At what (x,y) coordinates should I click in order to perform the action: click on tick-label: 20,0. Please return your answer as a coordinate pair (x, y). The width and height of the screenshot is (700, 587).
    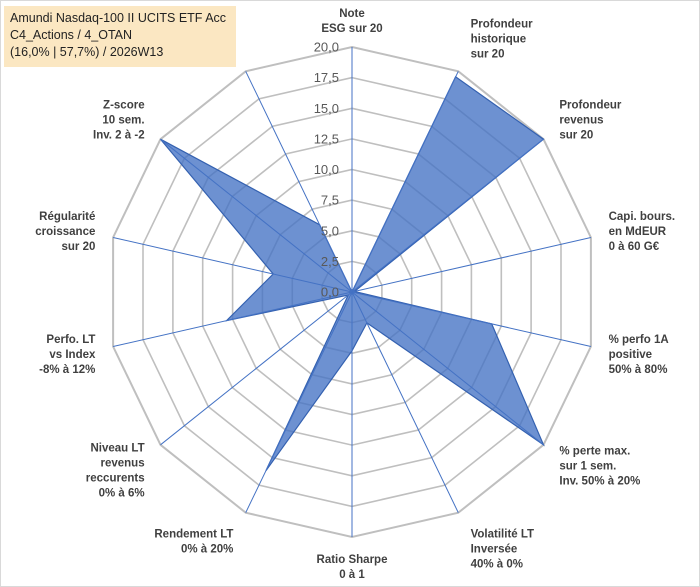
    Looking at the image, I should click on (326, 47).